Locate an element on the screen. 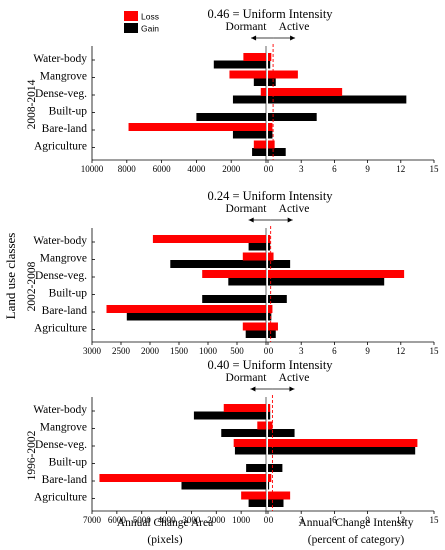 The width and height of the screenshot is (445, 550). legend-gain-label: Gain is located at coordinates (150, 29).